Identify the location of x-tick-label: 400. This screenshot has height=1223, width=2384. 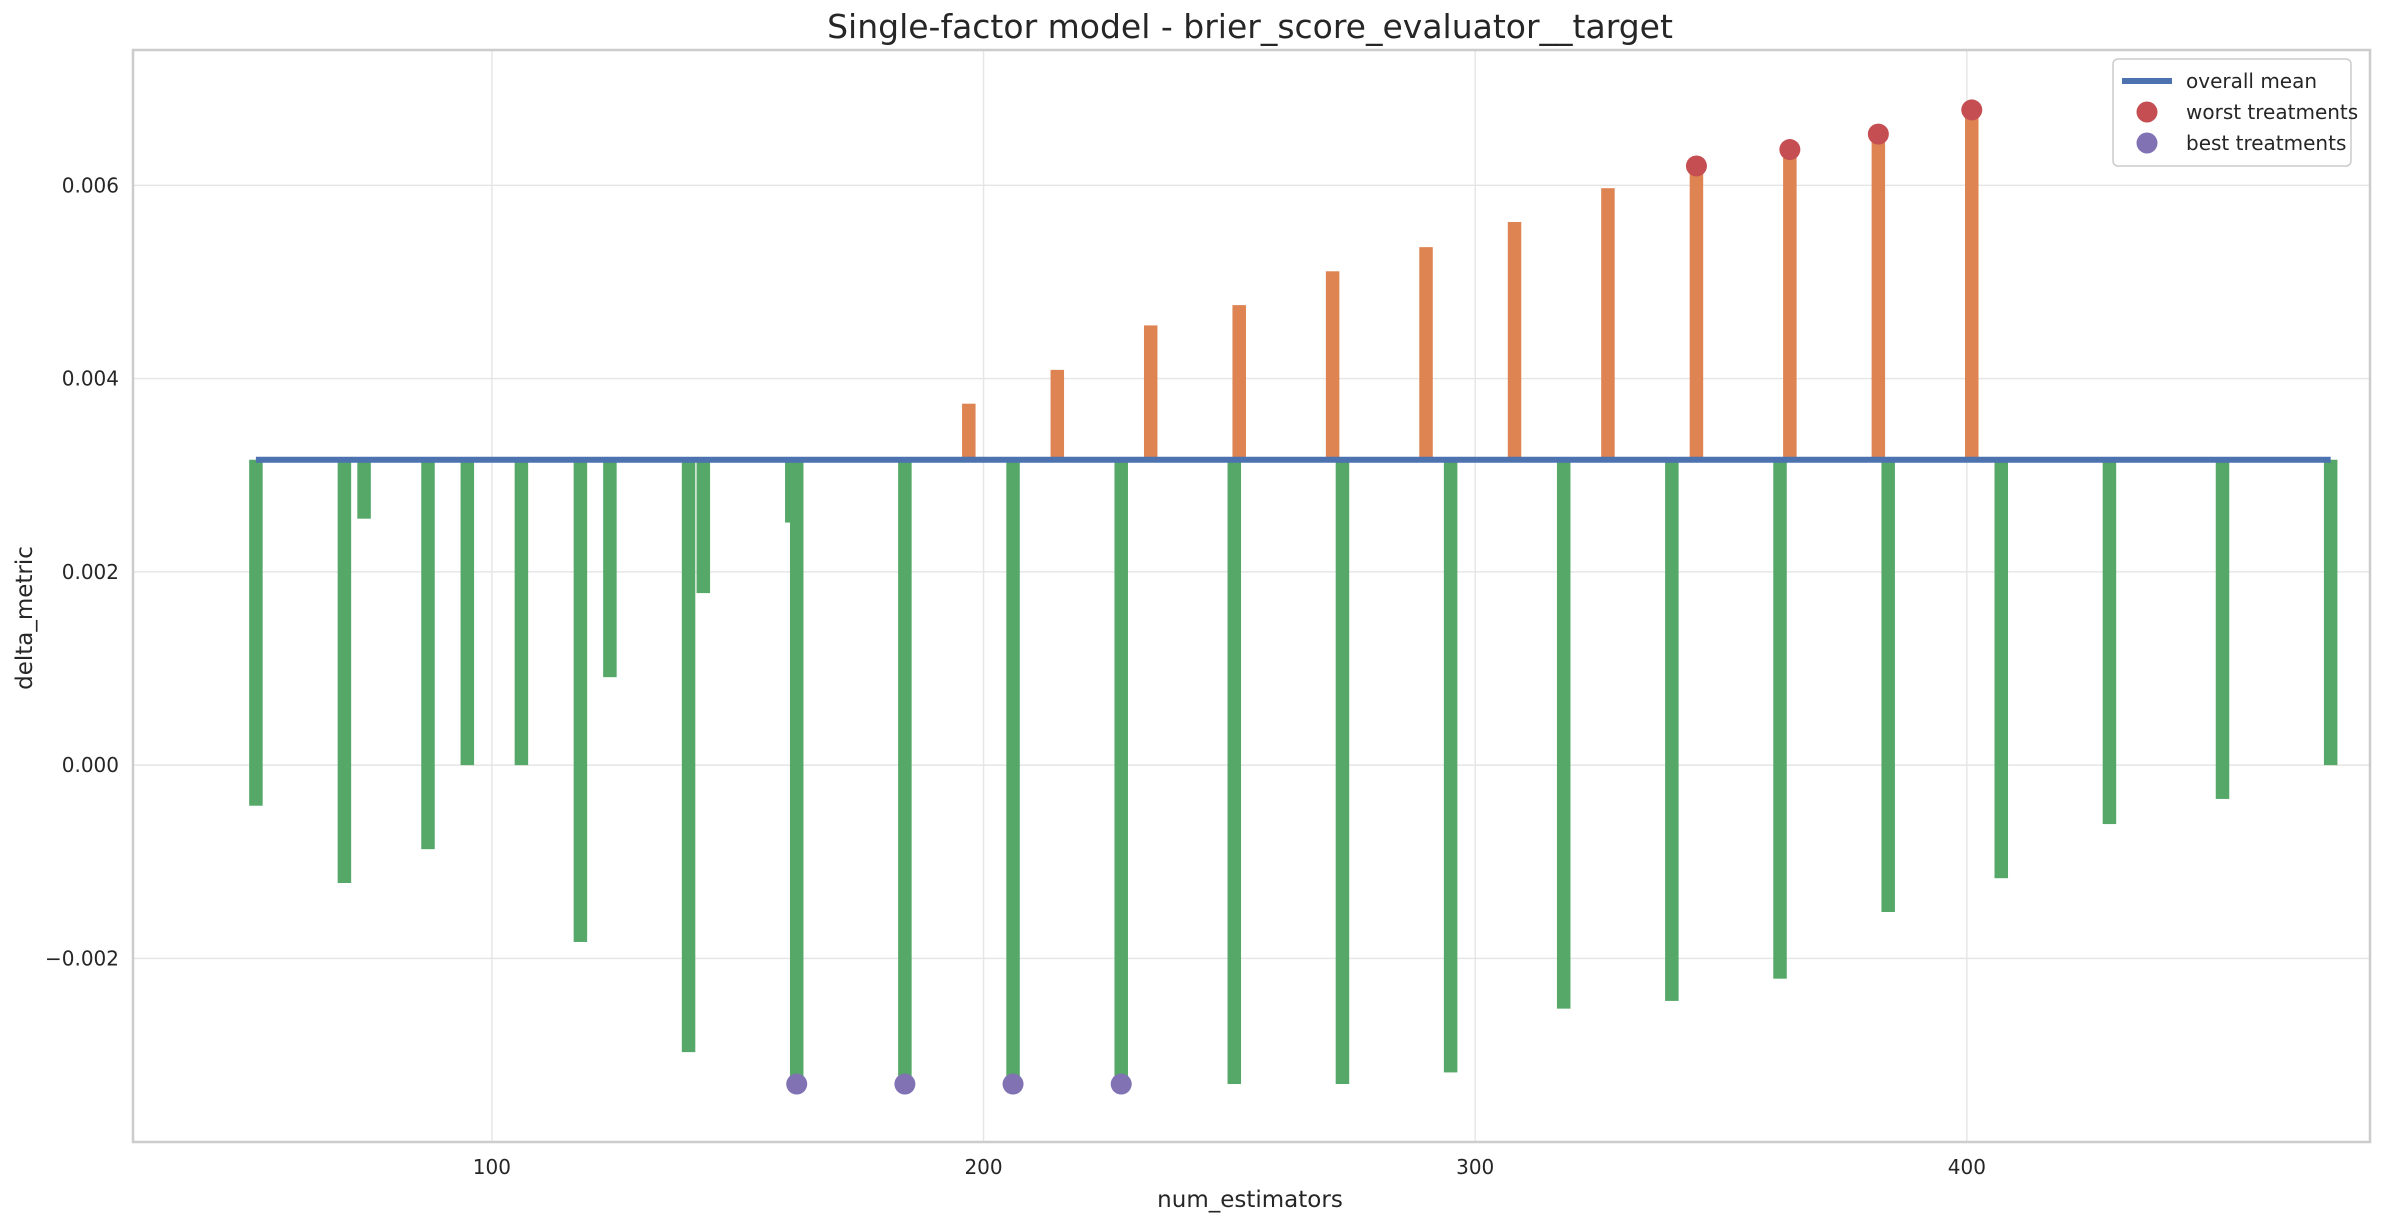
(1967, 1167).